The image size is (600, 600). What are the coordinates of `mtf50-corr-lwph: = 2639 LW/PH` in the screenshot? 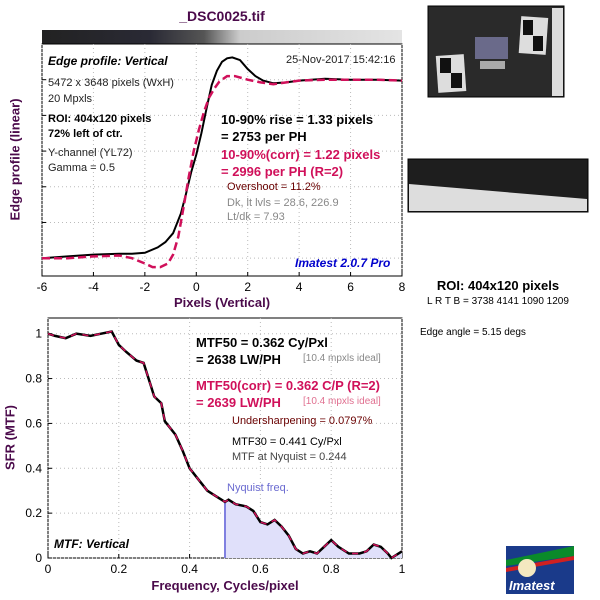 It's located at (238, 402).